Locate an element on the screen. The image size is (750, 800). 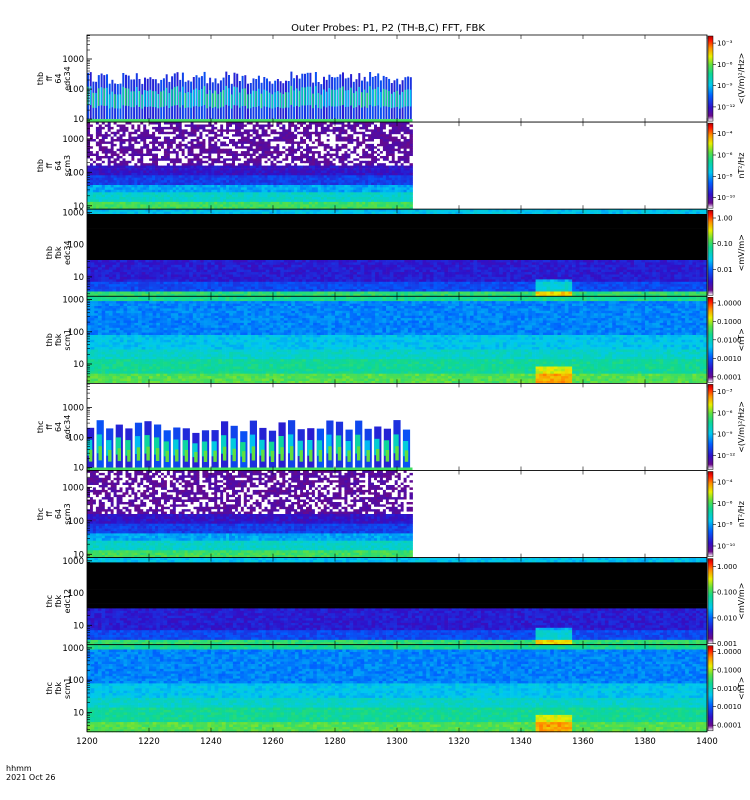
x-tick-label: 1340 is located at coordinates (521, 742).